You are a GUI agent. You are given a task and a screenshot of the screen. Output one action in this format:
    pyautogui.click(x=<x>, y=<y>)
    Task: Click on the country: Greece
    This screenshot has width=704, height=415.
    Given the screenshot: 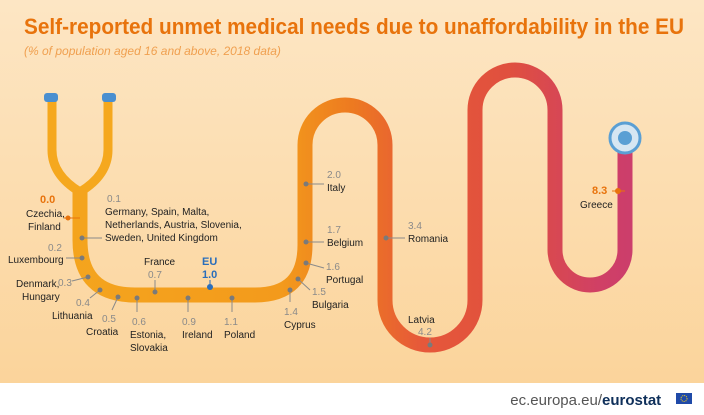 What is the action you would take?
    pyautogui.click(x=596, y=205)
    